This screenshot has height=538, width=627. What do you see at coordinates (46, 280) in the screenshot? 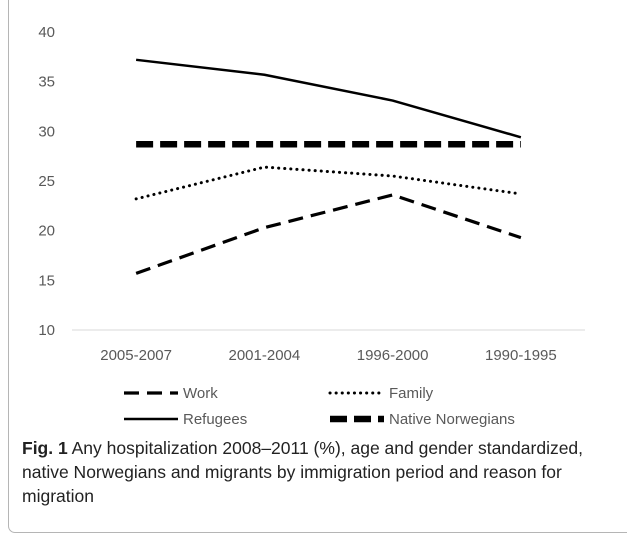
I see `y-tick-label: 15` at bounding box center [46, 280].